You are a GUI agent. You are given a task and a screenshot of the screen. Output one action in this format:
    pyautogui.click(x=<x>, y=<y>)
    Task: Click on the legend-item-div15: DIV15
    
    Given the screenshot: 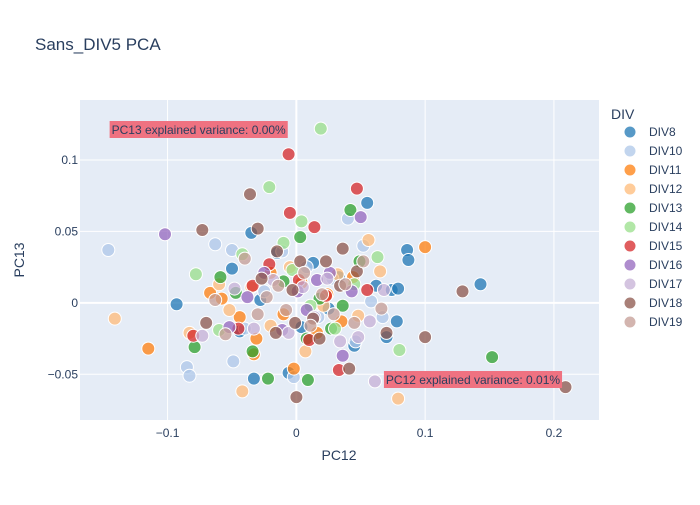 What is the action you would take?
    pyautogui.click(x=653, y=246)
    